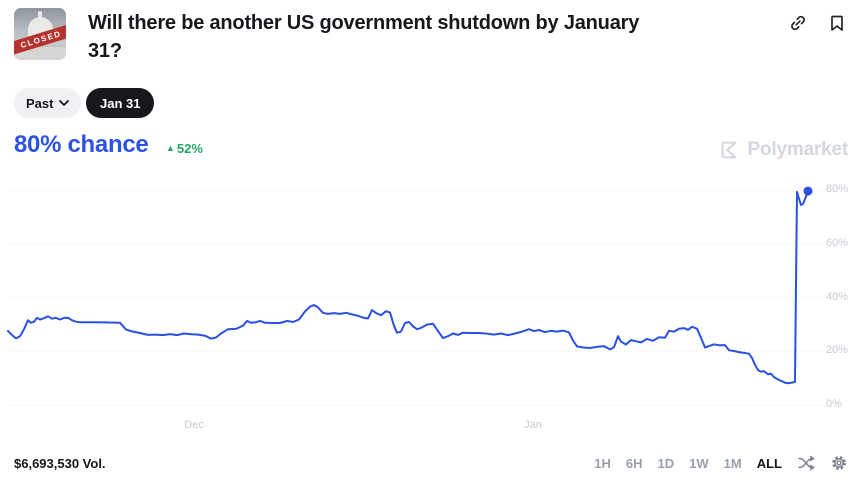 The image size is (860, 487). Describe the element at coordinates (40, 34) in the screenshot. I see `market-thumbnail: CLOSED` at that location.